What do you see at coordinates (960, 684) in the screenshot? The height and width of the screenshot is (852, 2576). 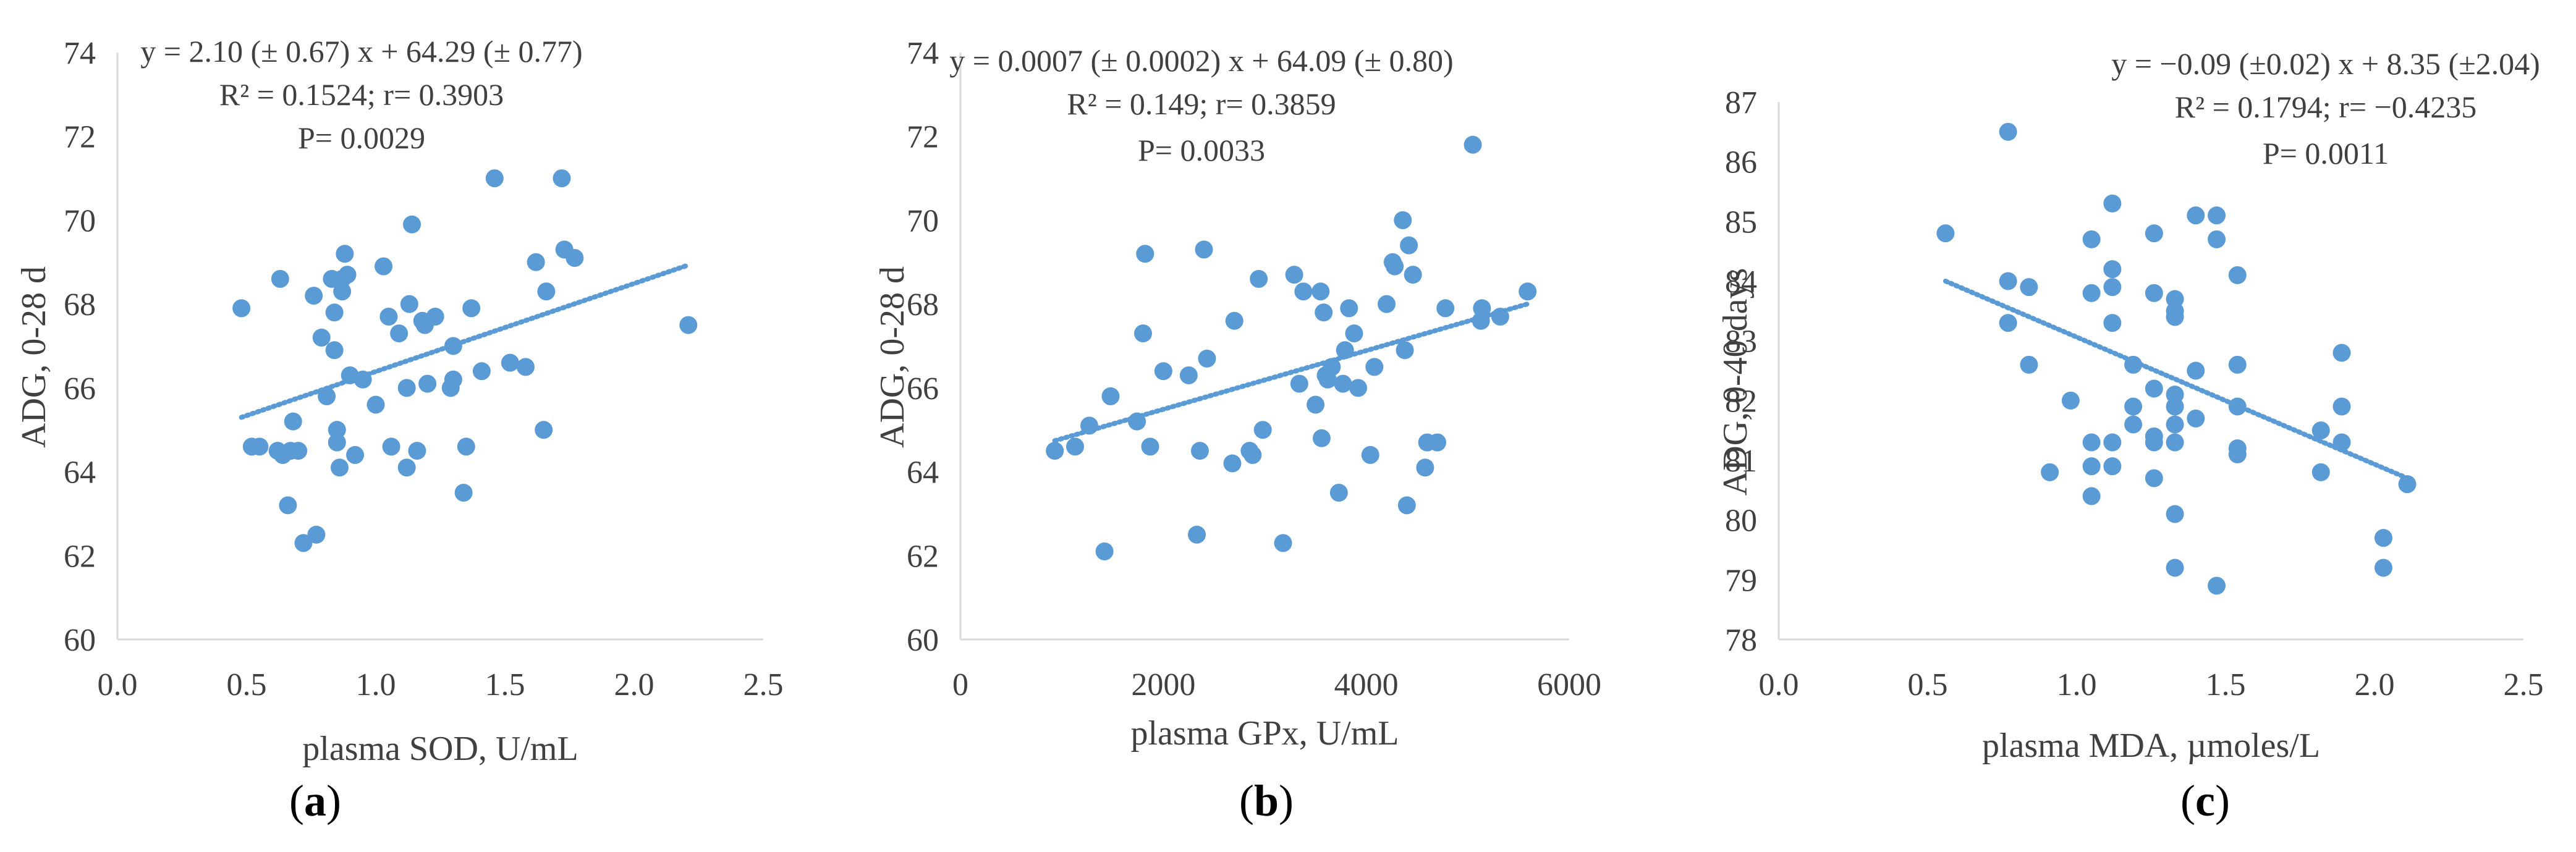 I see `x-tick-label-b: 0` at bounding box center [960, 684].